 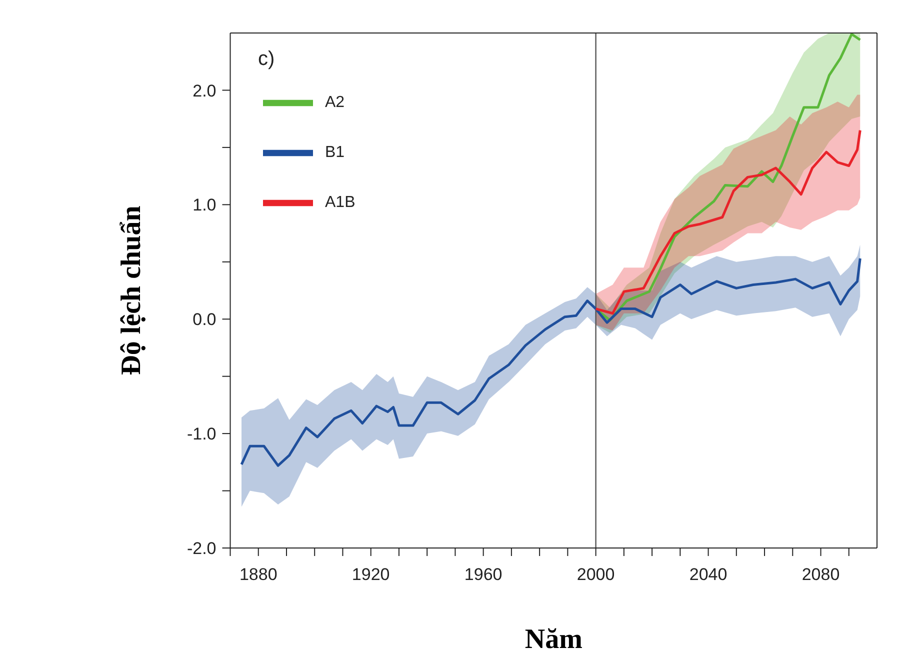 What do you see at coordinates (335, 152) in the screenshot?
I see `legend-label: B1` at bounding box center [335, 152].